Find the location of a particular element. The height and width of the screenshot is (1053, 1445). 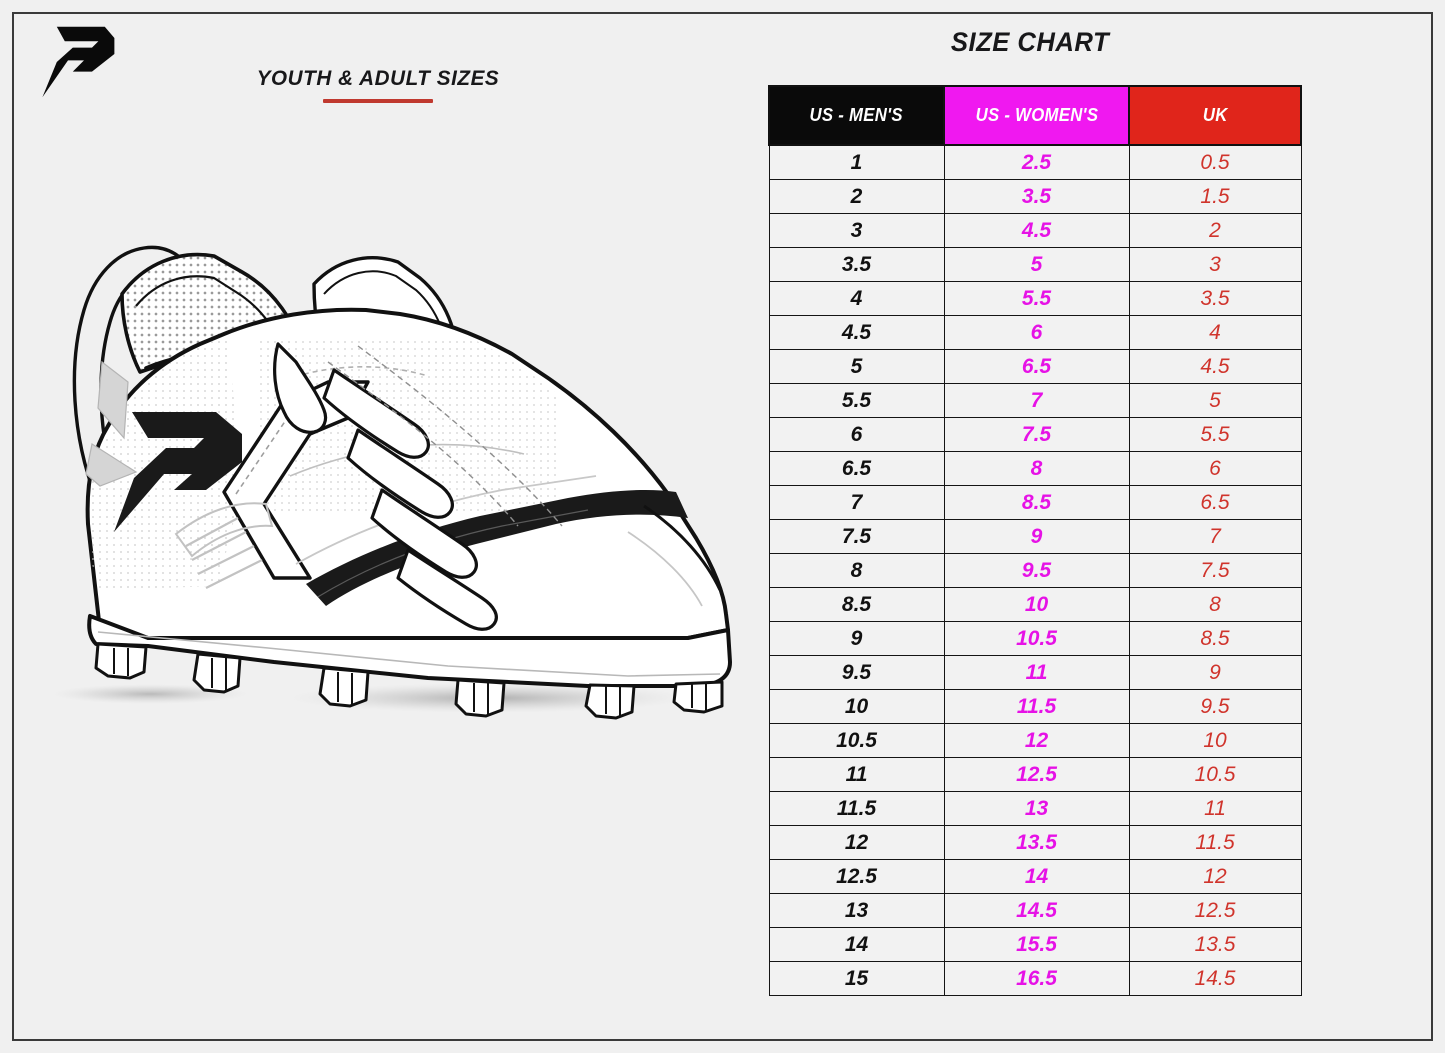

cell-uk: 10.5 is located at coordinates (1215, 774).